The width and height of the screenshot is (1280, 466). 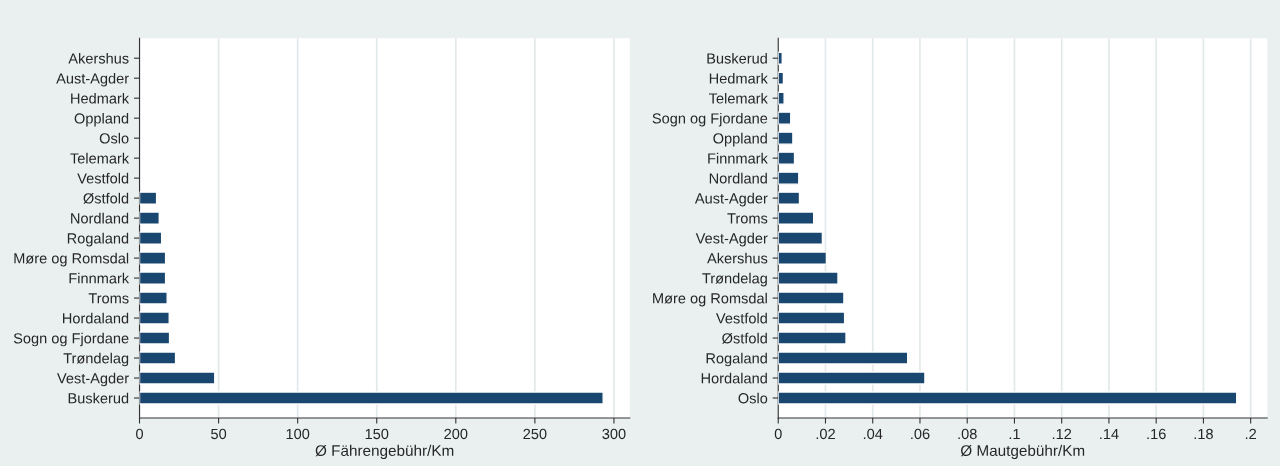 What do you see at coordinates (873, 434) in the screenshot?
I see `x-tick-label: .04` at bounding box center [873, 434].